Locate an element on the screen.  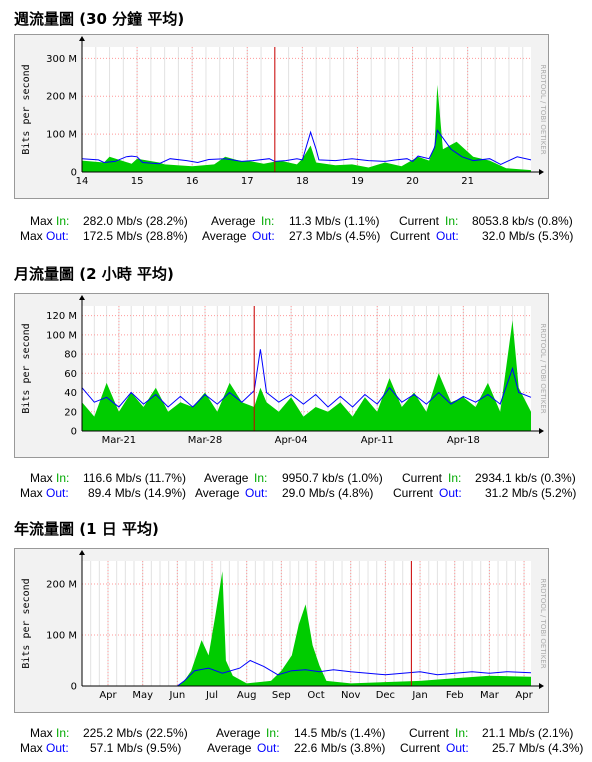
avg-out-value: 27.3 Mb/s (4.5%) is located at coordinates (335, 236).